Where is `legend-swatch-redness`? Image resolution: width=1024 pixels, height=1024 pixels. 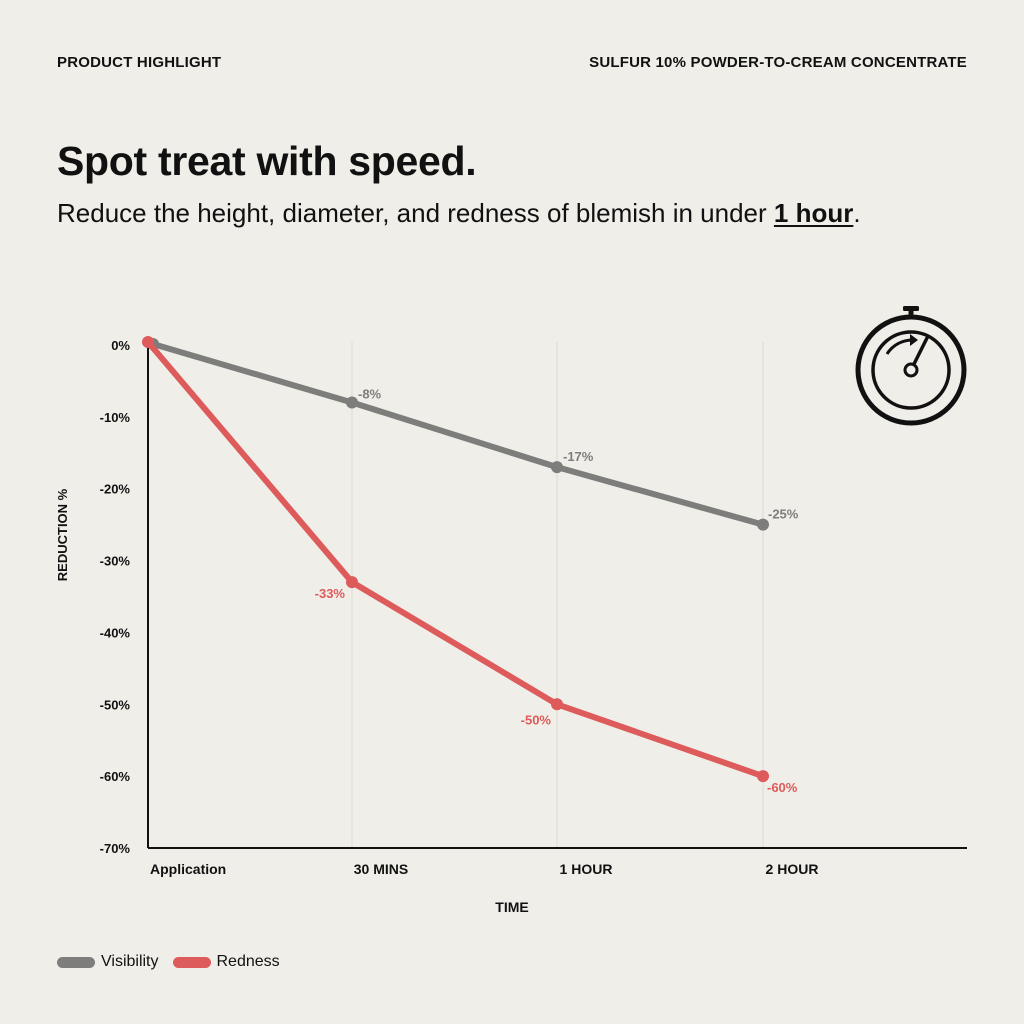
legend-swatch-redness is located at coordinates (191, 962).